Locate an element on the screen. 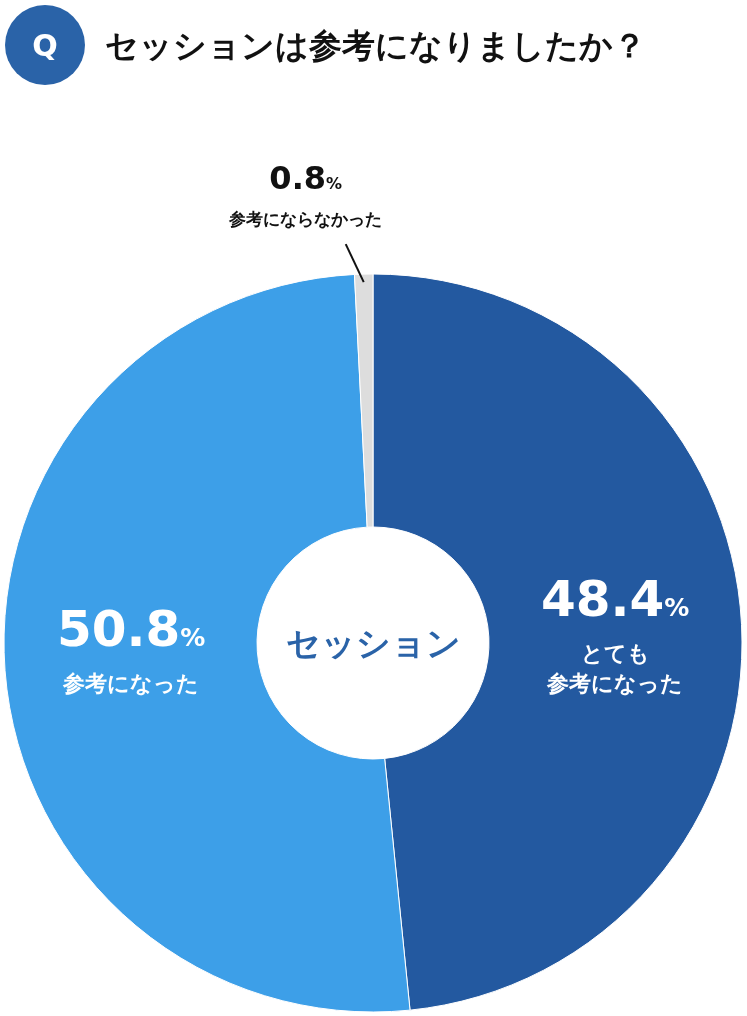  data-label: 50.8% is located at coordinates (131, 629).